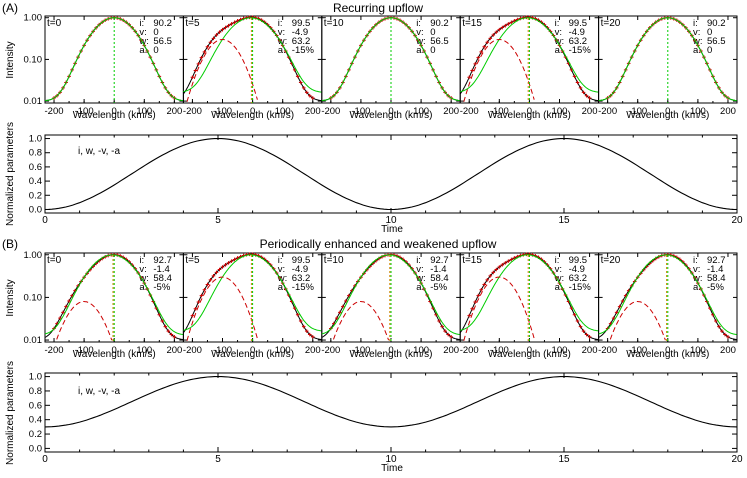 This screenshot has height=478, width=747. I want to click on b-time-series-line, so click(391, 402).